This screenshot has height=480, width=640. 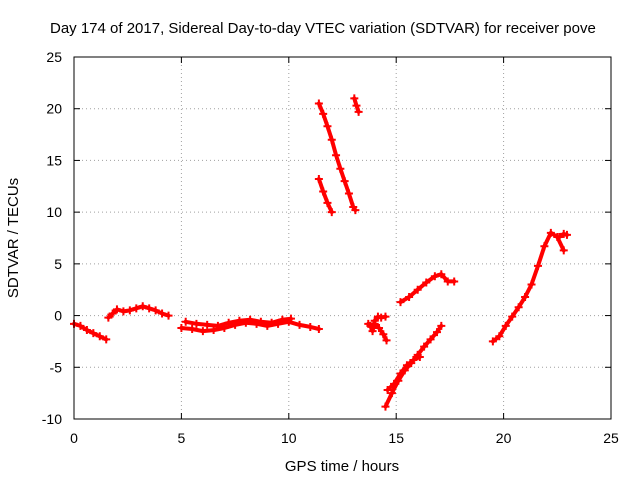 What do you see at coordinates (54, 57) in the screenshot?
I see `y-tick-label: 25` at bounding box center [54, 57].